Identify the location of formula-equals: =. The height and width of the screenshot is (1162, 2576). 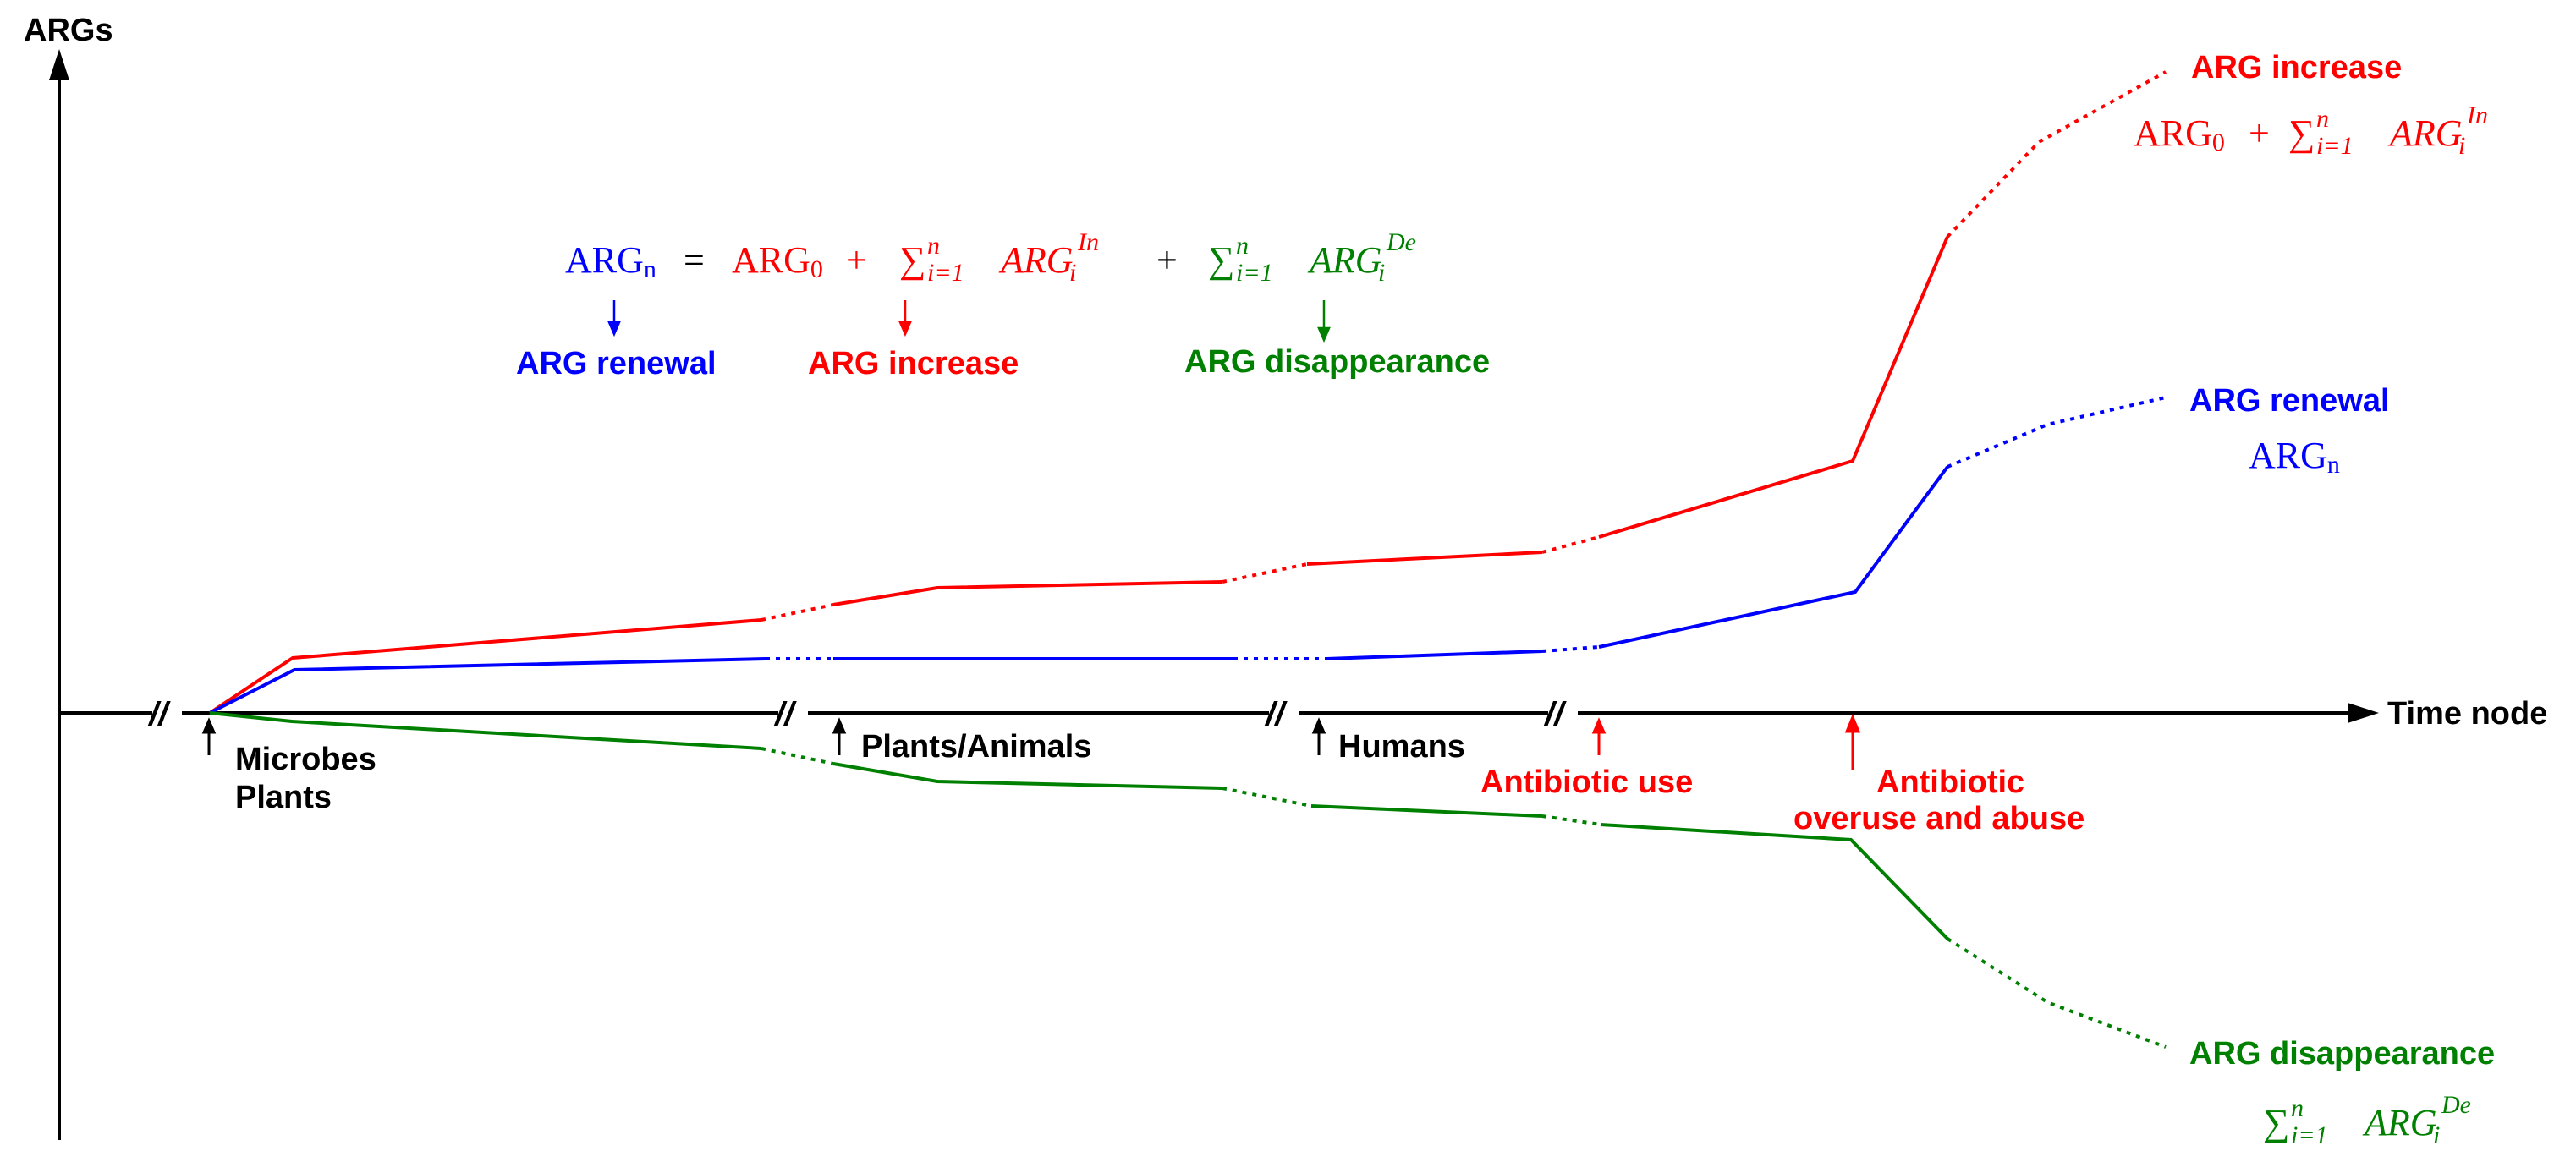
(694, 260).